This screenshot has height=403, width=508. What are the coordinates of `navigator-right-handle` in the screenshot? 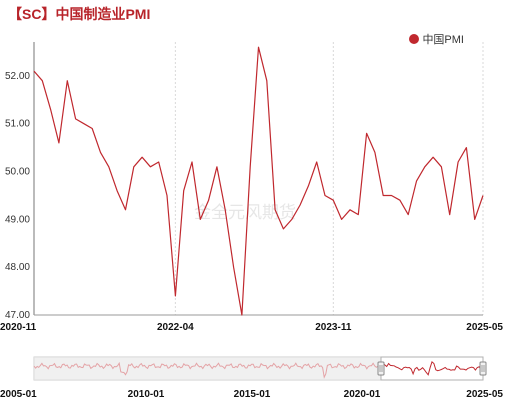 It's located at (483, 368).